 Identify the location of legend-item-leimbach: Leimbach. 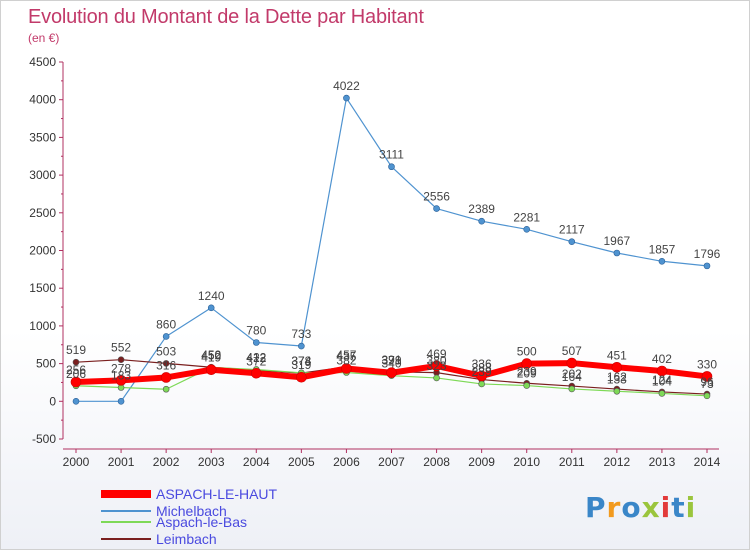
(211, 539).